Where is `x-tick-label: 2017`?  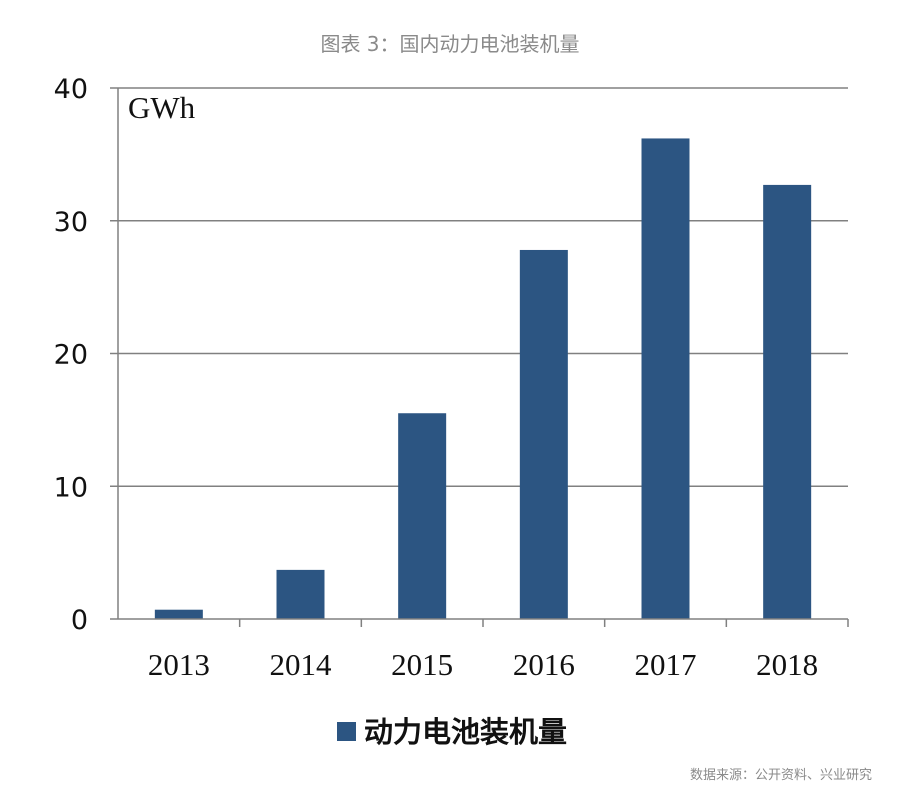 x-tick-label: 2017 is located at coordinates (666, 664).